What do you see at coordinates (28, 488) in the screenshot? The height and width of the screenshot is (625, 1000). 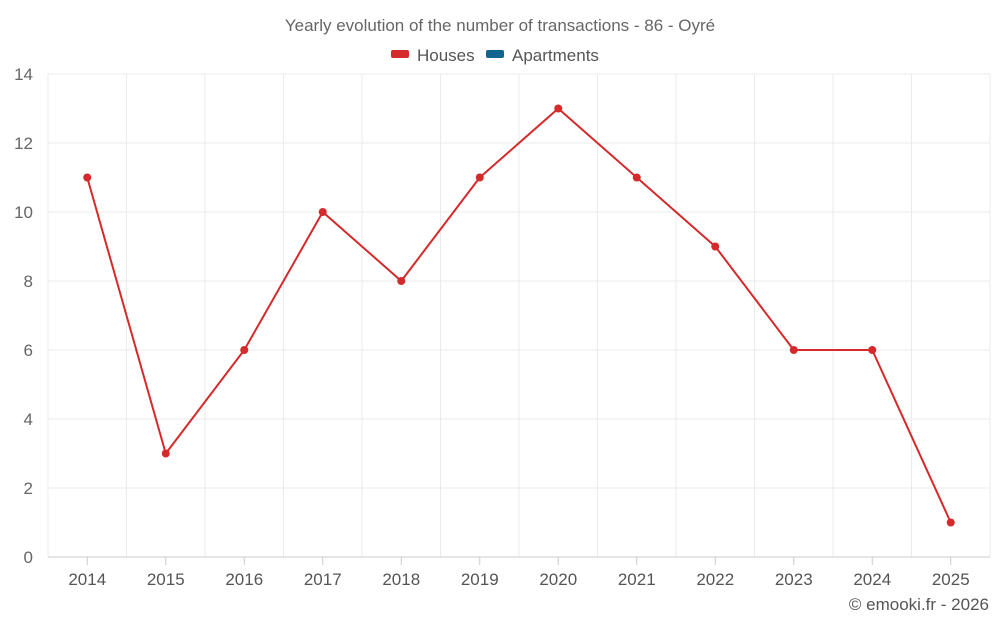 I see `y-tick-label: 2` at bounding box center [28, 488].